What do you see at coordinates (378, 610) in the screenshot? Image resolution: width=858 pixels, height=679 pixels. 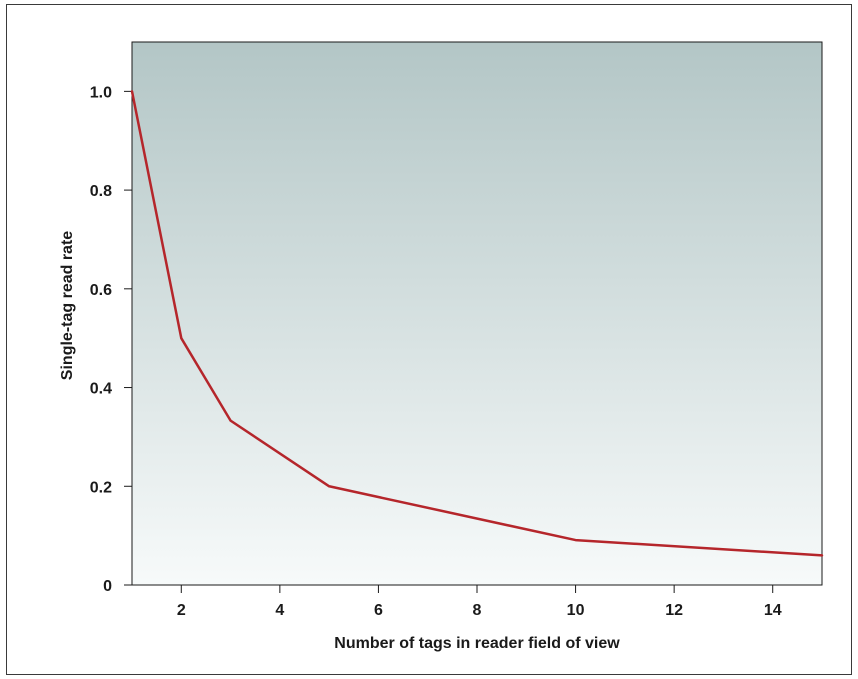 I see `x-tick-label: 6` at bounding box center [378, 610].